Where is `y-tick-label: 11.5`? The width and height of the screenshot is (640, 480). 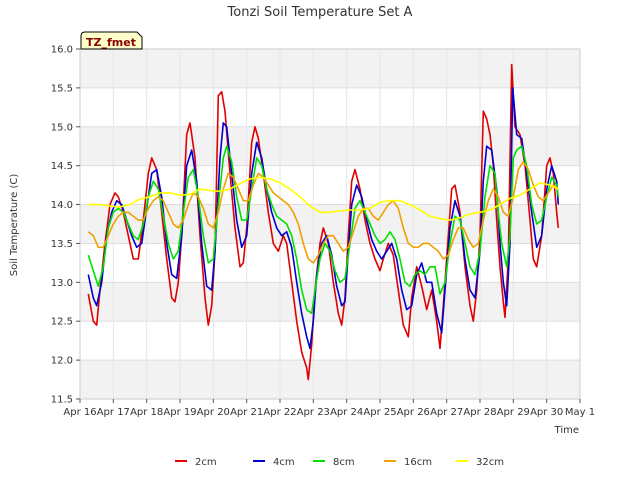
y-tick-label: 11.5 is located at coordinates (62, 400).